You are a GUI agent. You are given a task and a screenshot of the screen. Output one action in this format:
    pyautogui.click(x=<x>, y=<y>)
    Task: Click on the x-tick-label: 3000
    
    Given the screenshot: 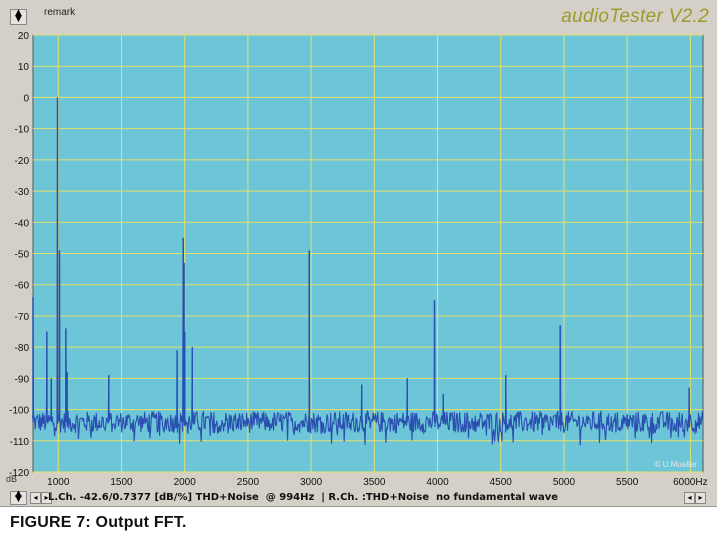 What is the action you would take?
    pyautogui.click(x=311, y=482)
    